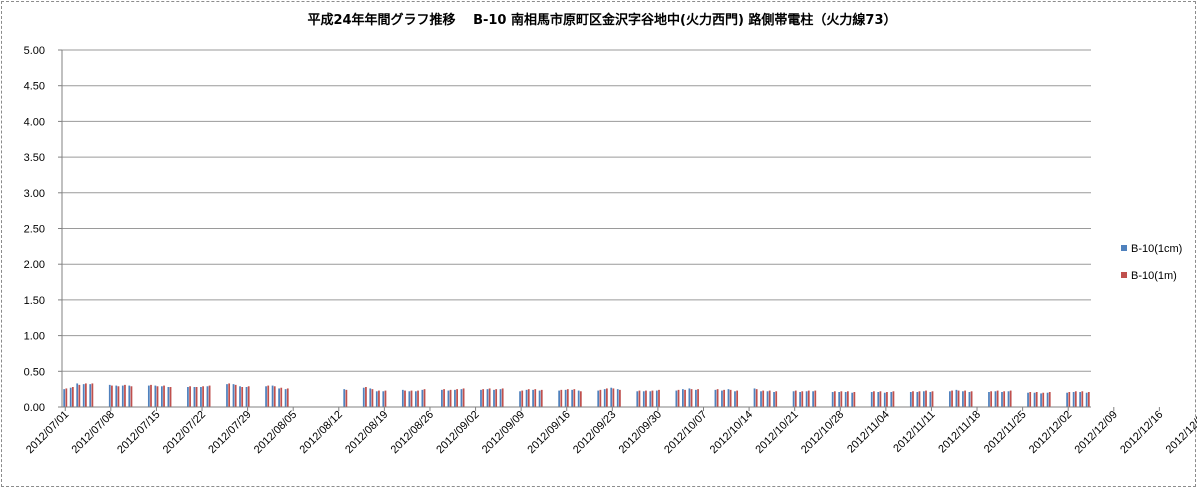 The height and width of the screenshot is (490, 1199). Describe the element at coordinates (685, 432) in the screenshot. I see `x-tick-label: 2012/10/07` at that location.